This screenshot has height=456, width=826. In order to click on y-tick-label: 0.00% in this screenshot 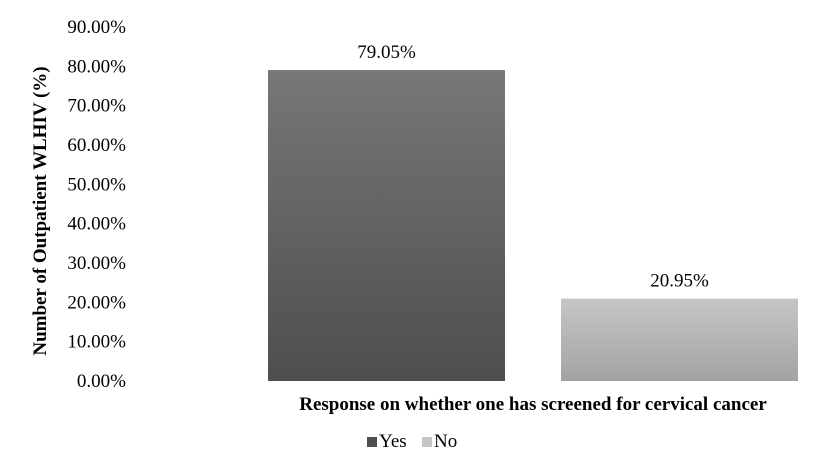, I will do `click(101, 381)`.